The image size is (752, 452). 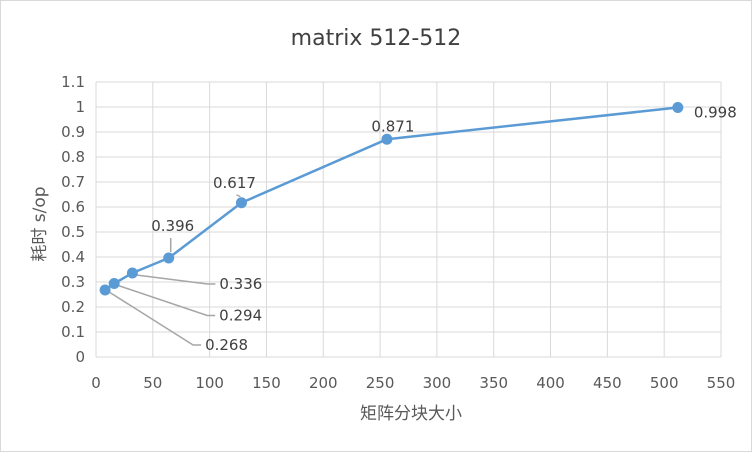 What do you see at coordinates (40, 223) in the screenshot?
I see `y-axis-title: 耗时 s/op` at bounding box center [40, 223].